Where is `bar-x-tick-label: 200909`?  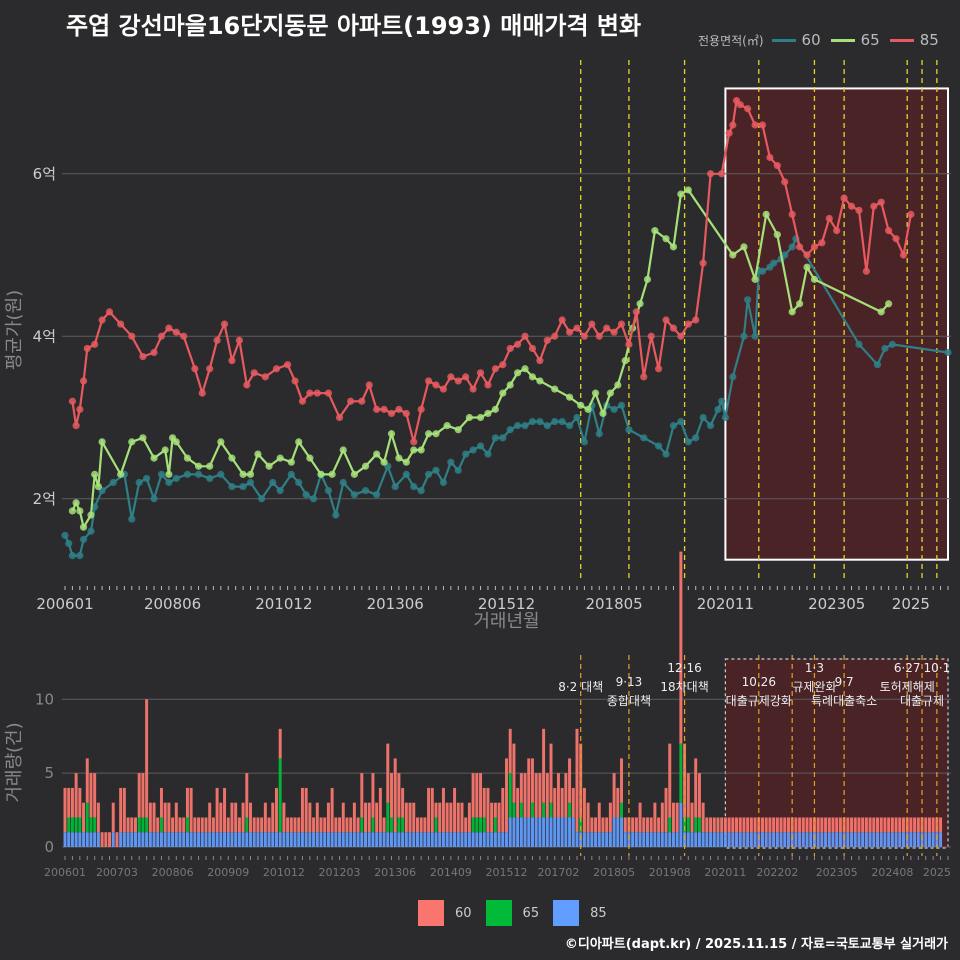
bar-x-tick-label: 200909 is located at coordinates (228, 872).